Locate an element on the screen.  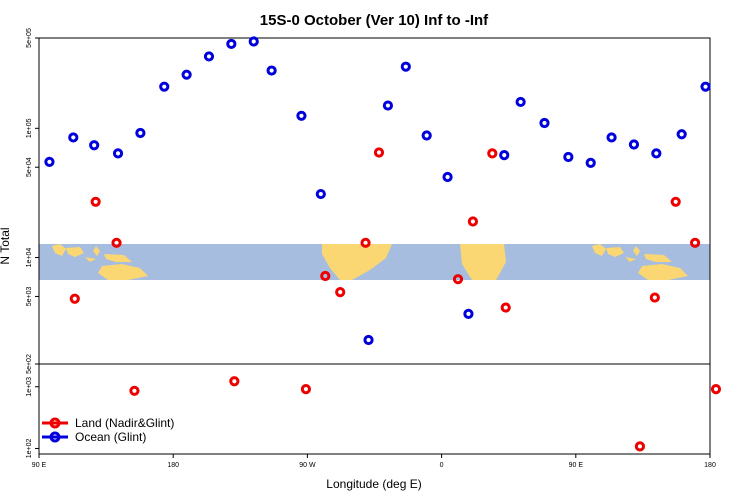
legend: Land (Nadir&Glint) Ocean (Glint) is located at coordinates (108, 430).